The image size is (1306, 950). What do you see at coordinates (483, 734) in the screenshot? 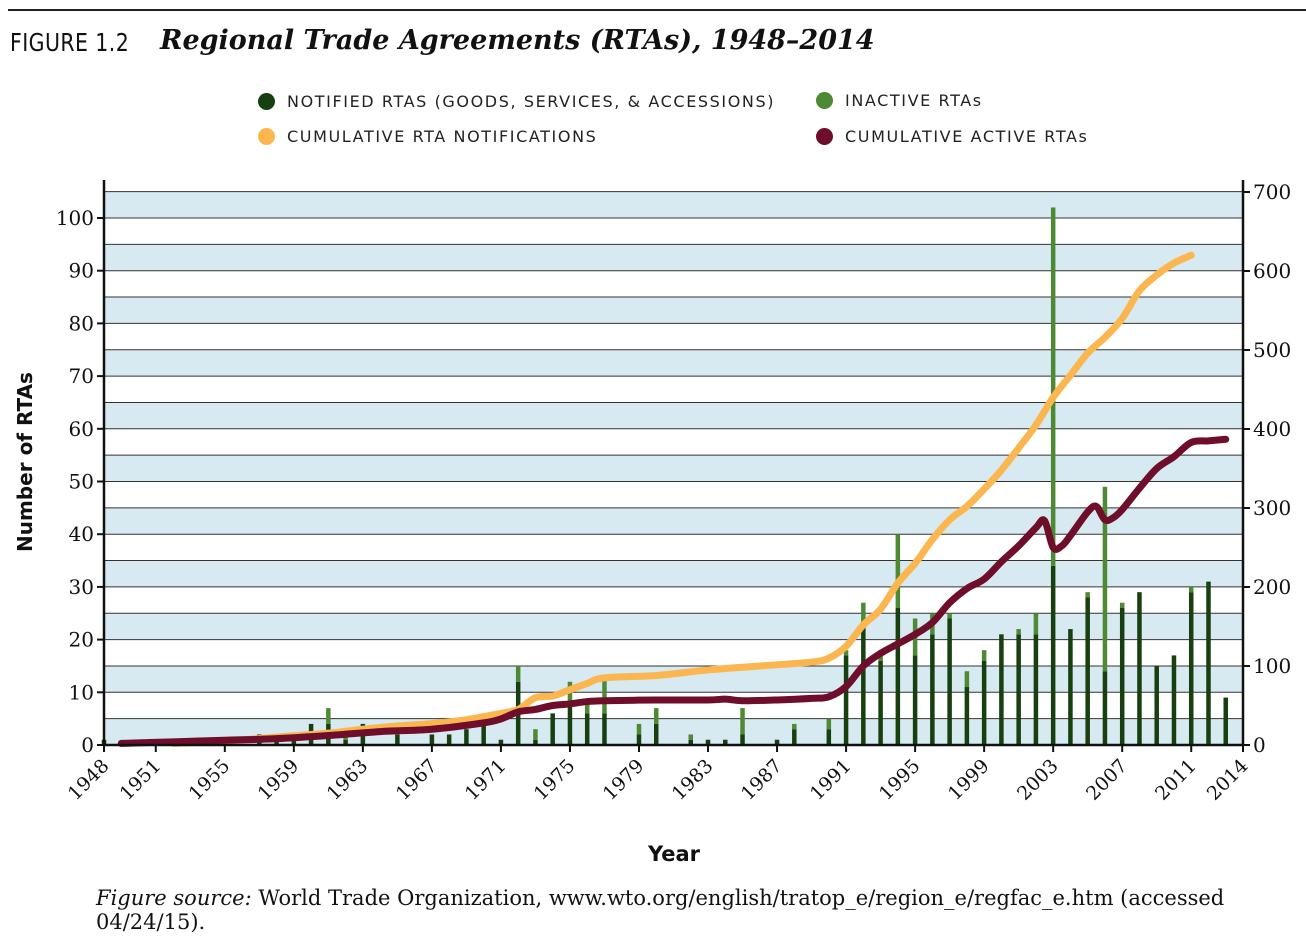
I see `bar-notified-1970` at bounding box center [483, 734].